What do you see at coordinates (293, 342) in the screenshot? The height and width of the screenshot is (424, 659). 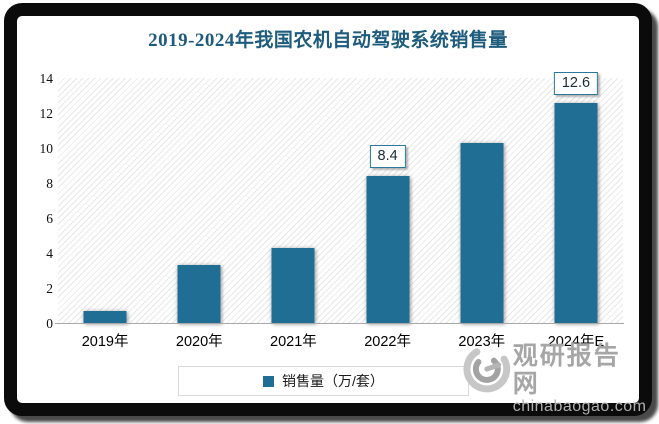 I see `x-axis-label: 2021年` at bounding box center [293, 342].